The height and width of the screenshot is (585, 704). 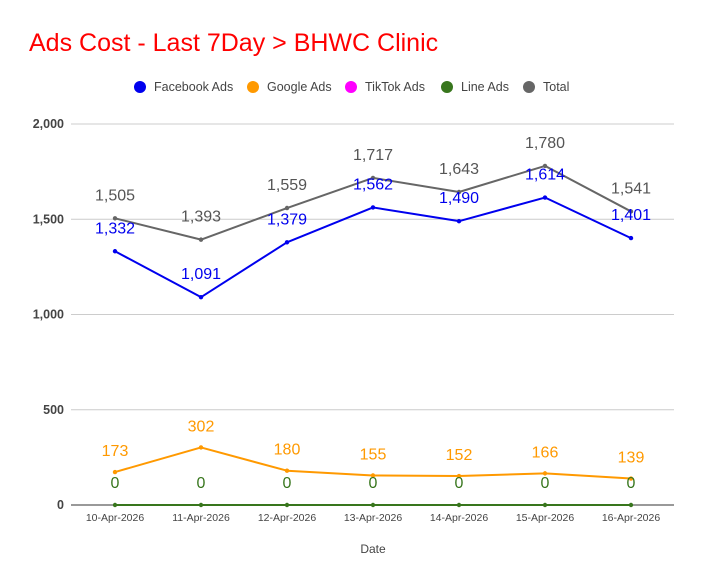 What do you see at coordinates (459, 169) in the screenshot?
I see `data-label: 1,643` at bounding box center [459, 169].